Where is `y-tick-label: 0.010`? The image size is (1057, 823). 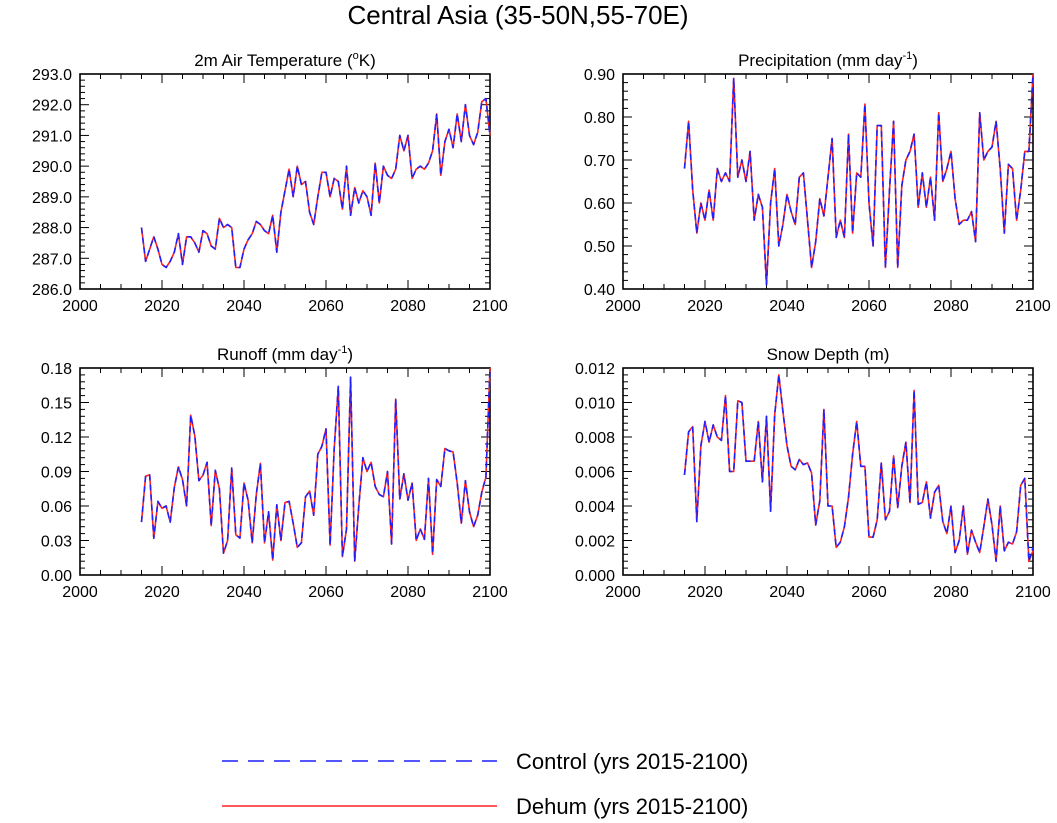 y-tick-label: 0.010 is located at coordinates (595, 404).